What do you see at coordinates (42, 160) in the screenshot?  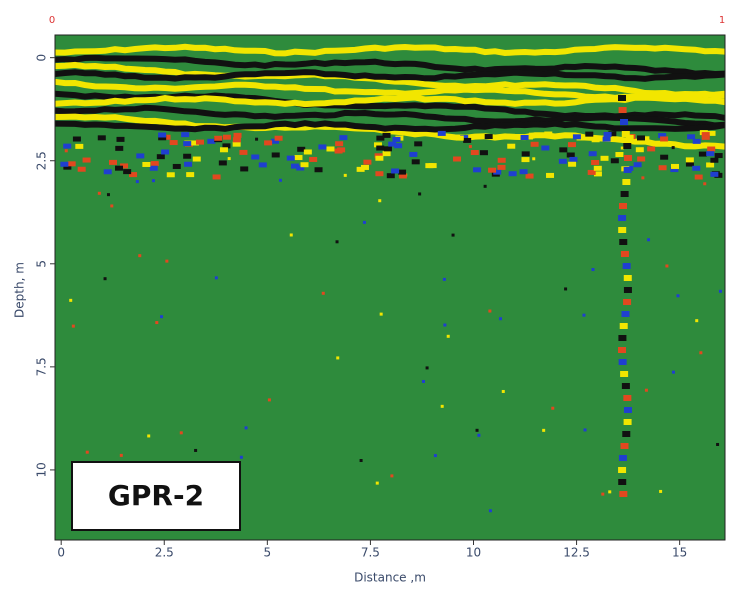 I see `y-tick-label: 2.5` at bounding box center [42, 160].